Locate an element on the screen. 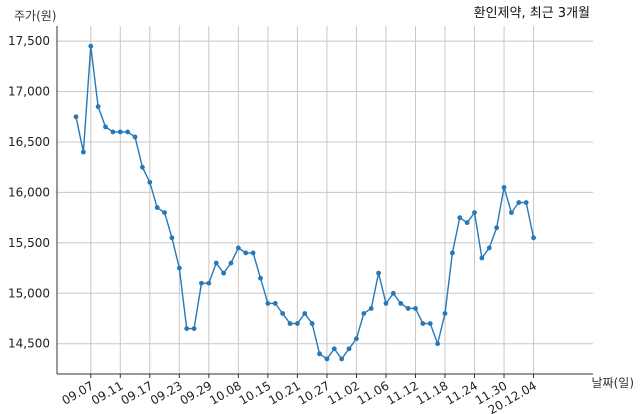 The image size is (640, 414). x-tick-label: 11.24 is located at coordinates (461, 392).